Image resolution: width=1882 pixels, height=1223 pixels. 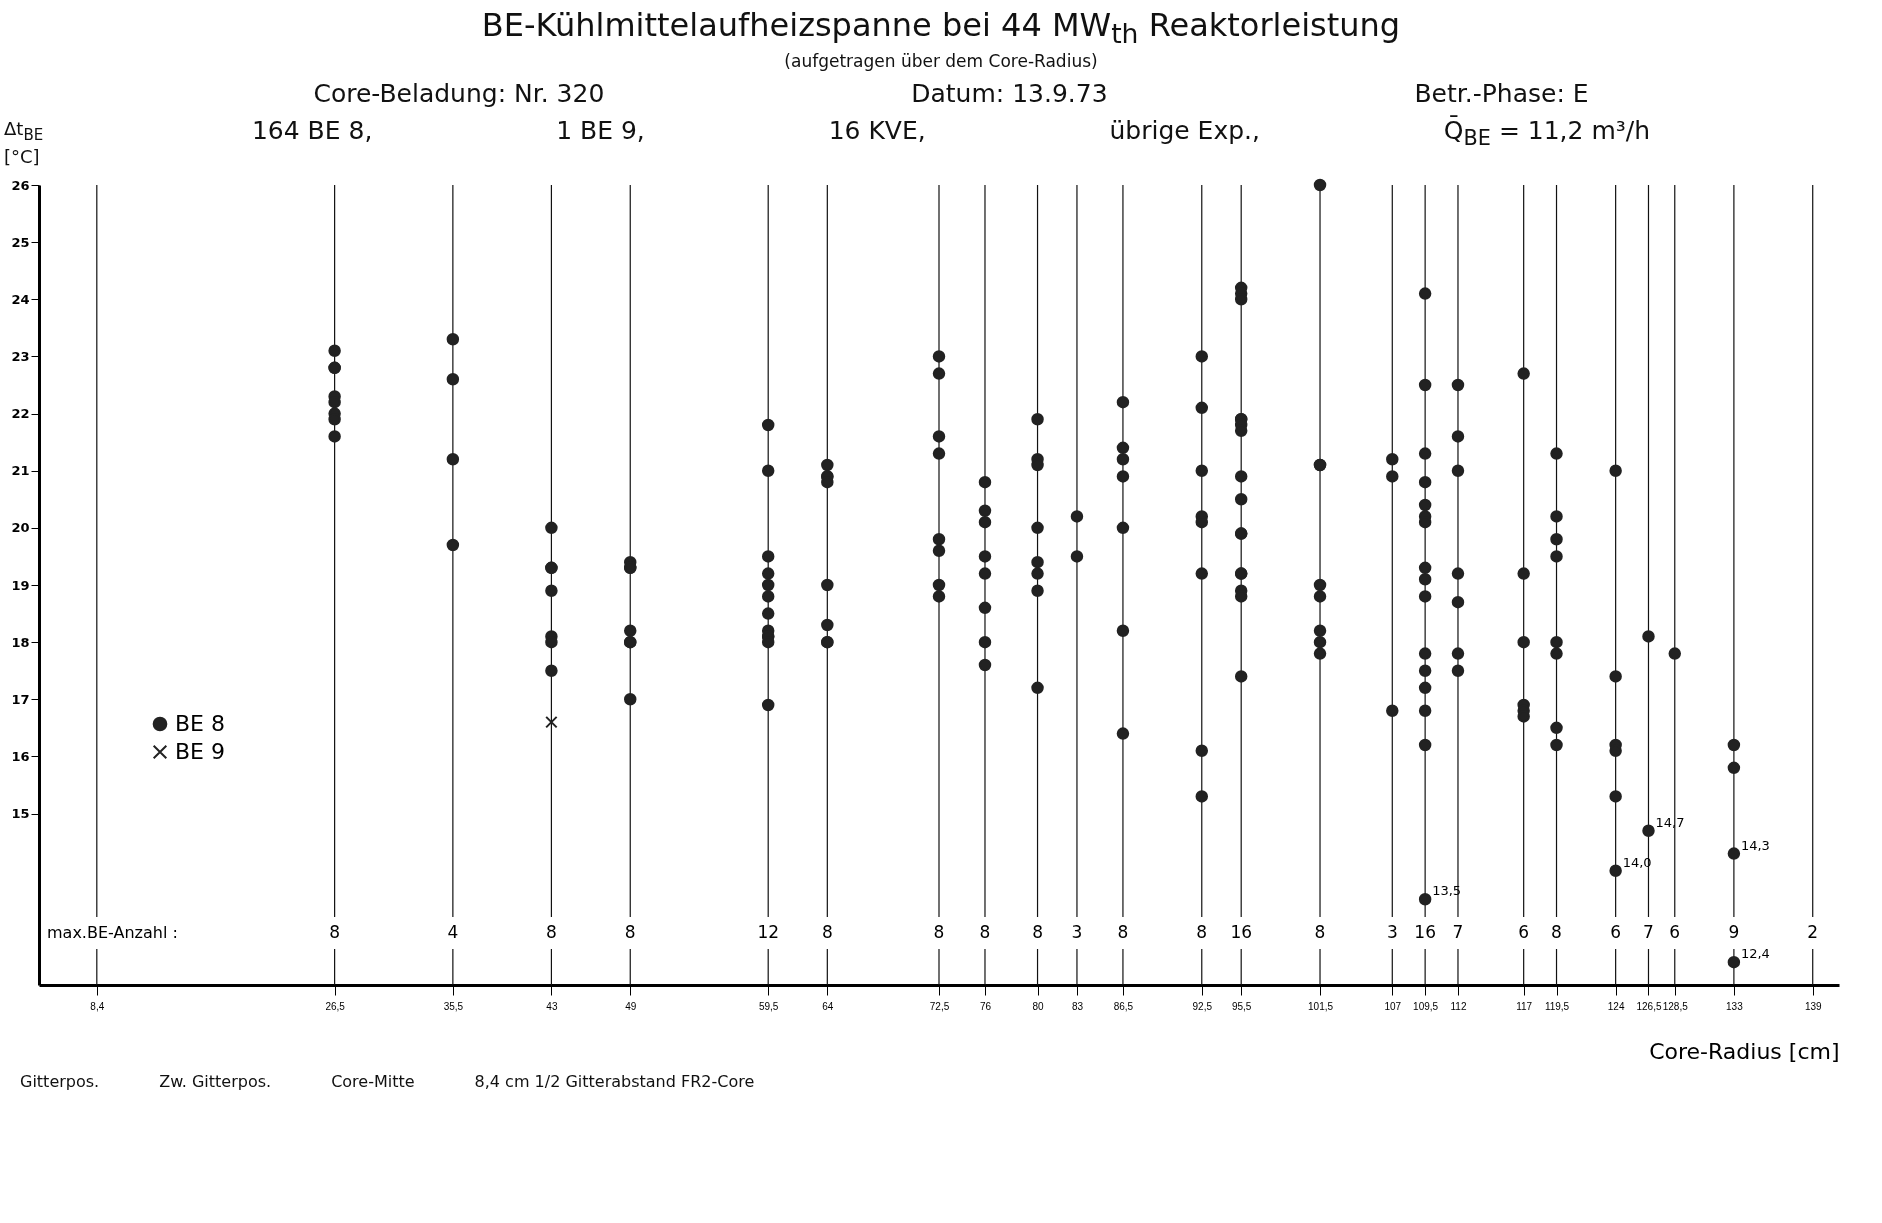 I want to click on x-tick-label: 35,5, so click(x=453, y=1006).